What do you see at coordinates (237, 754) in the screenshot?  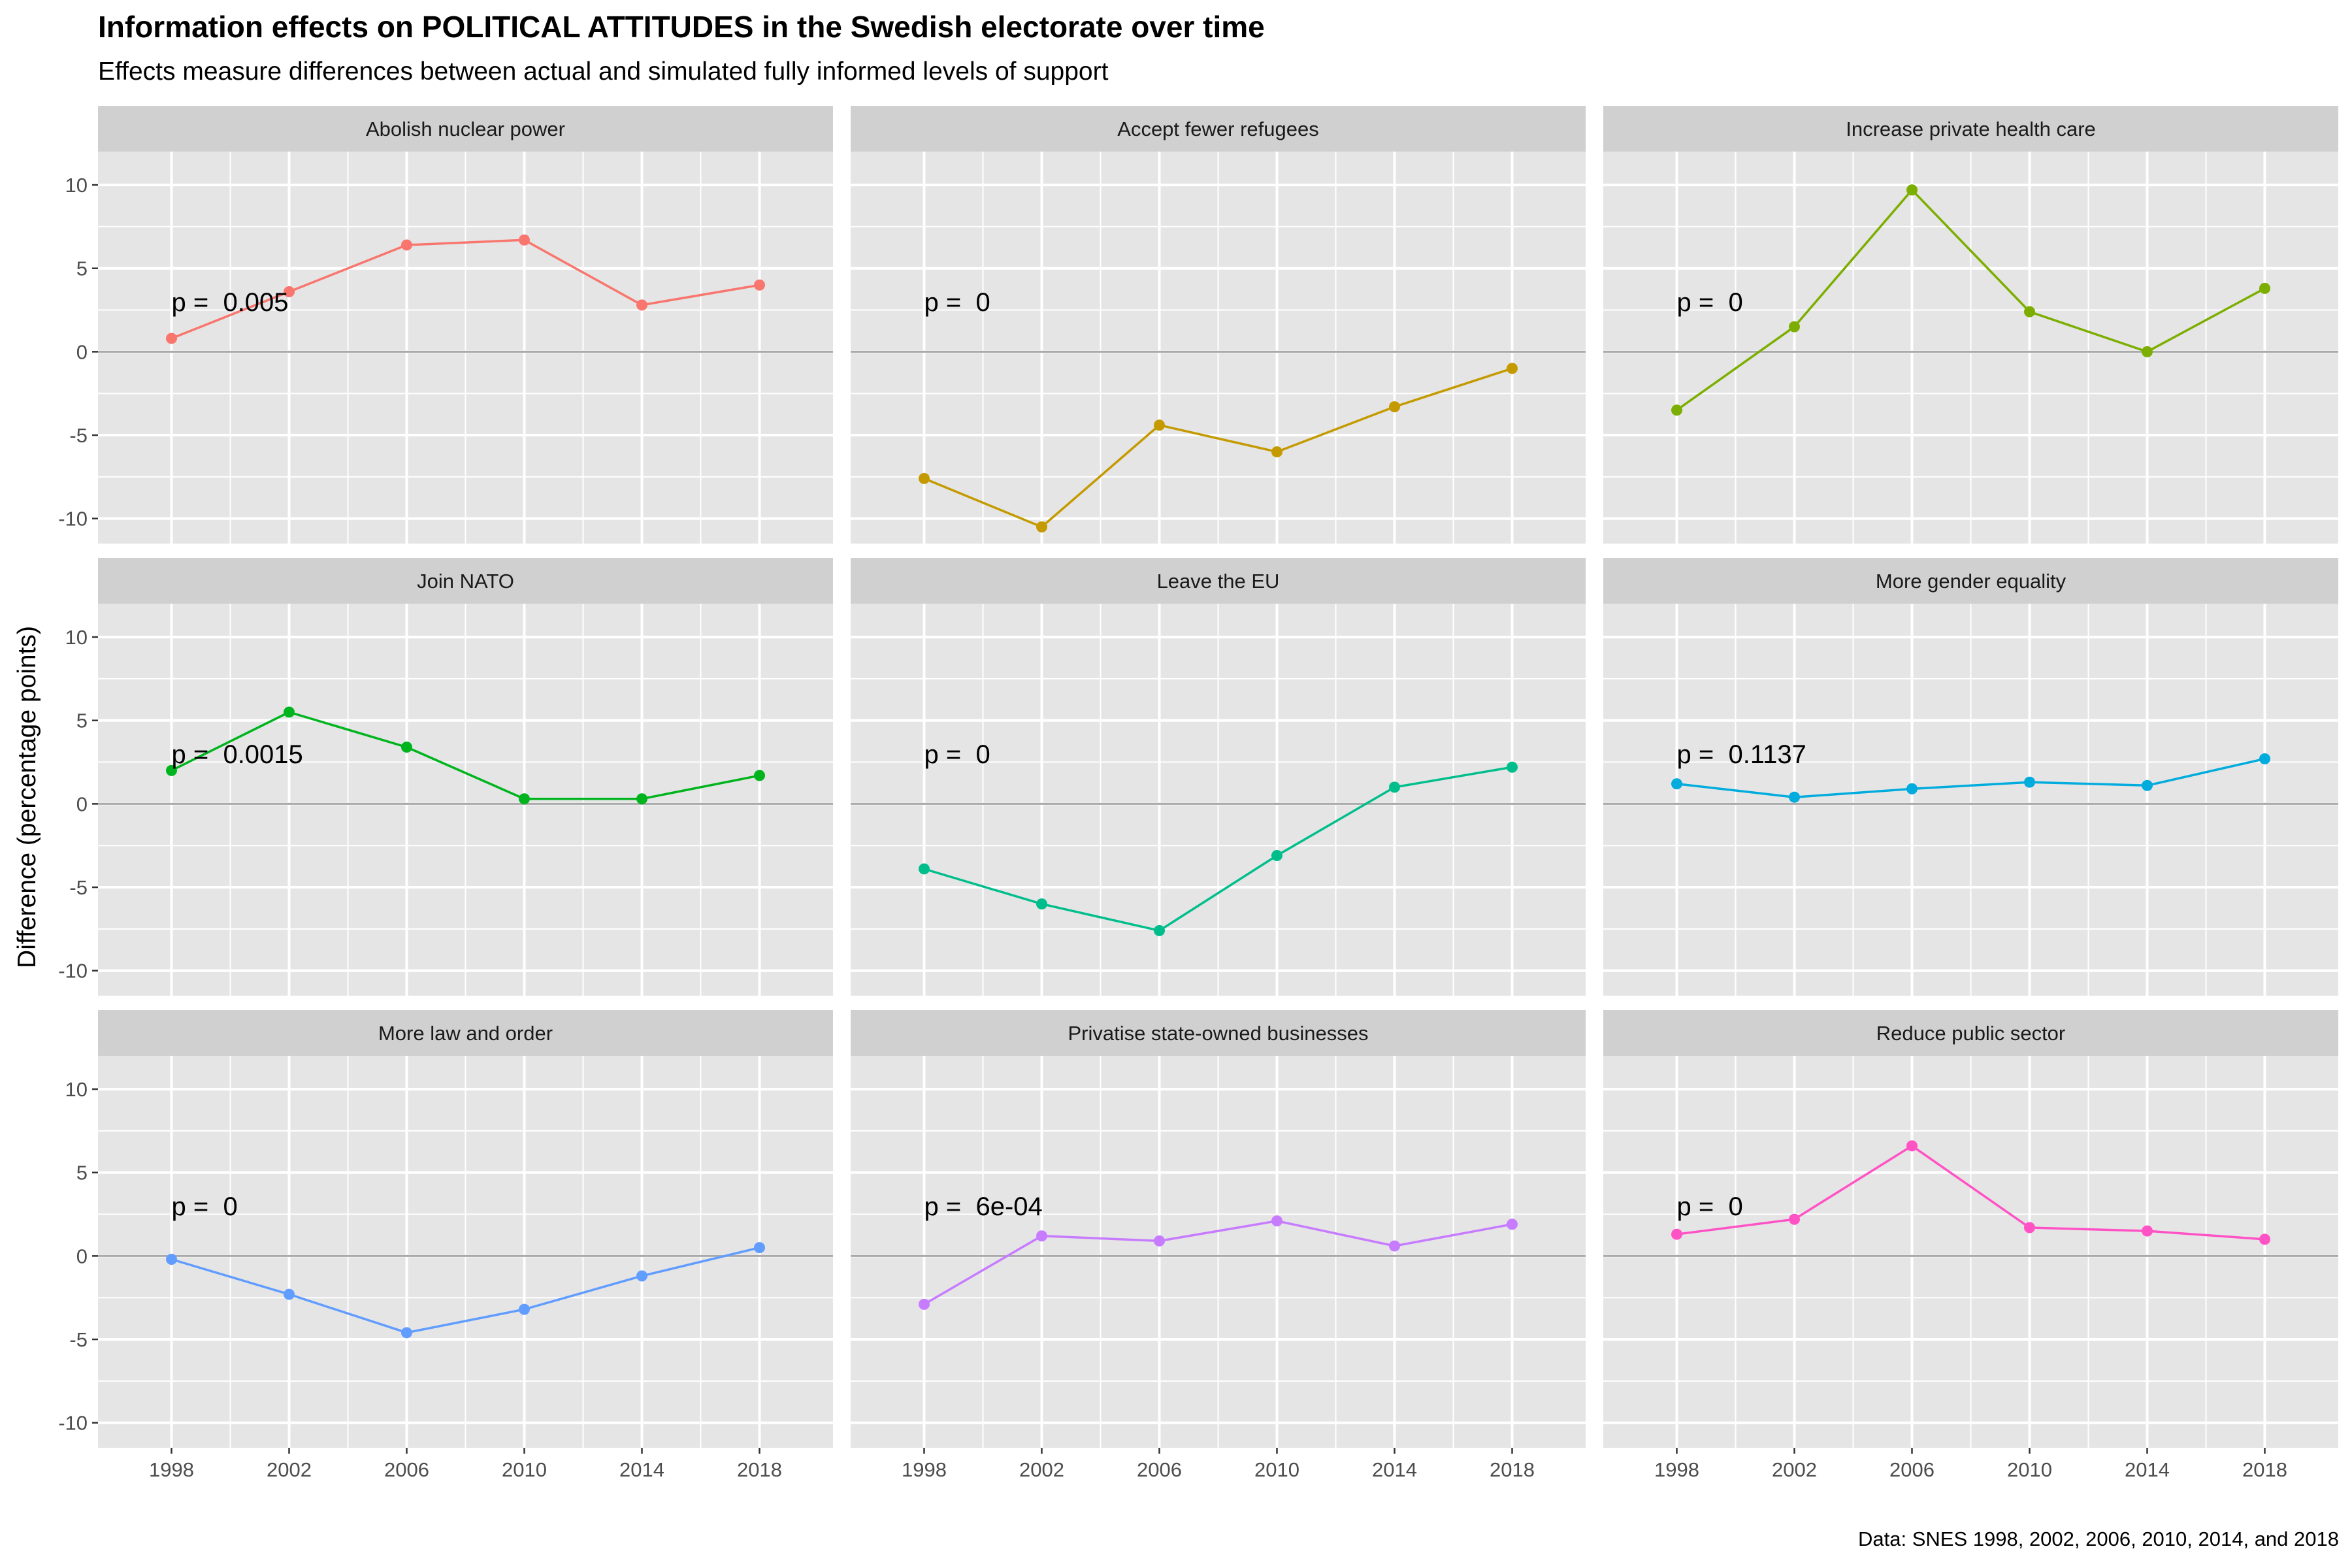 I see `p-value-annotation: p = 0.0015` at bounding box center [237, 754].